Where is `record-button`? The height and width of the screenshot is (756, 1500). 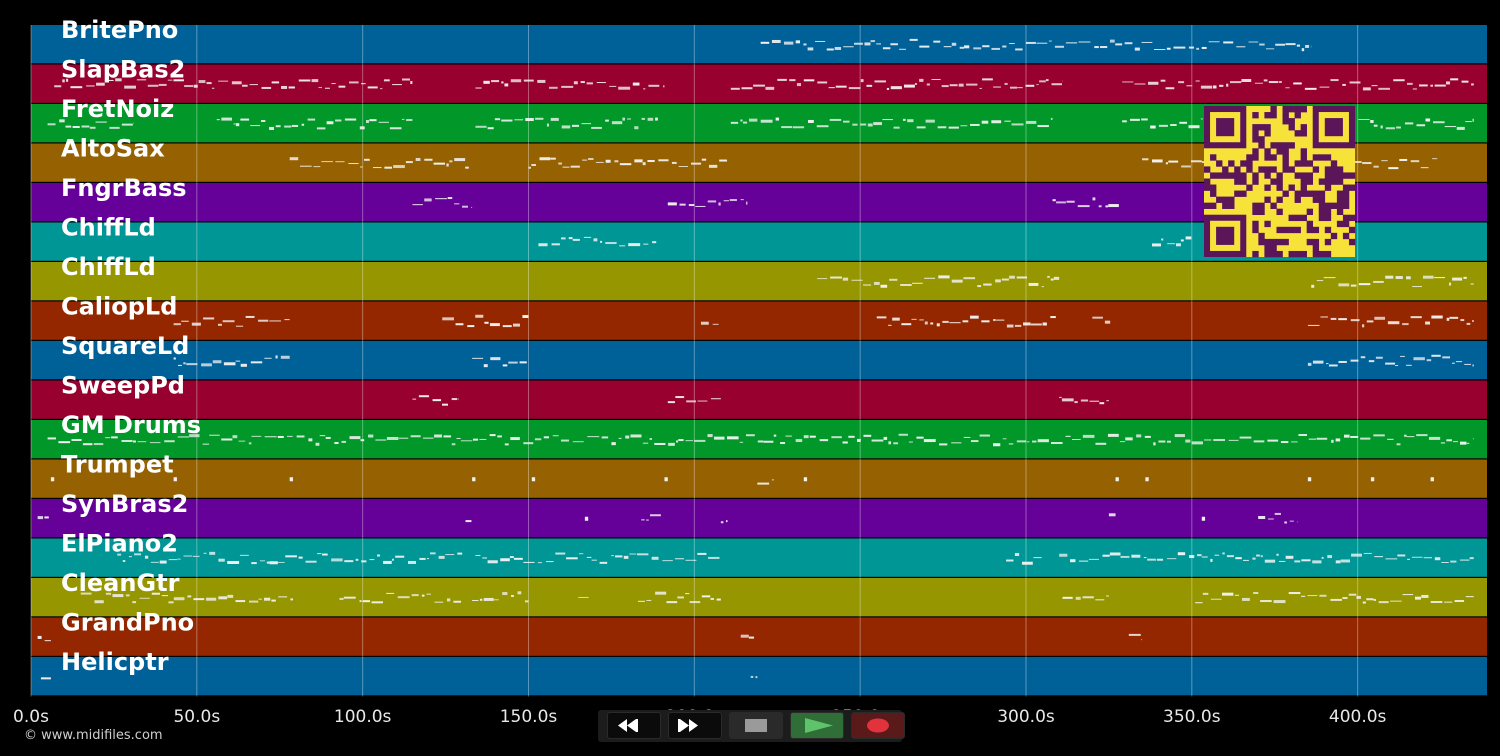 record-button is located at coordinates (878, 725).